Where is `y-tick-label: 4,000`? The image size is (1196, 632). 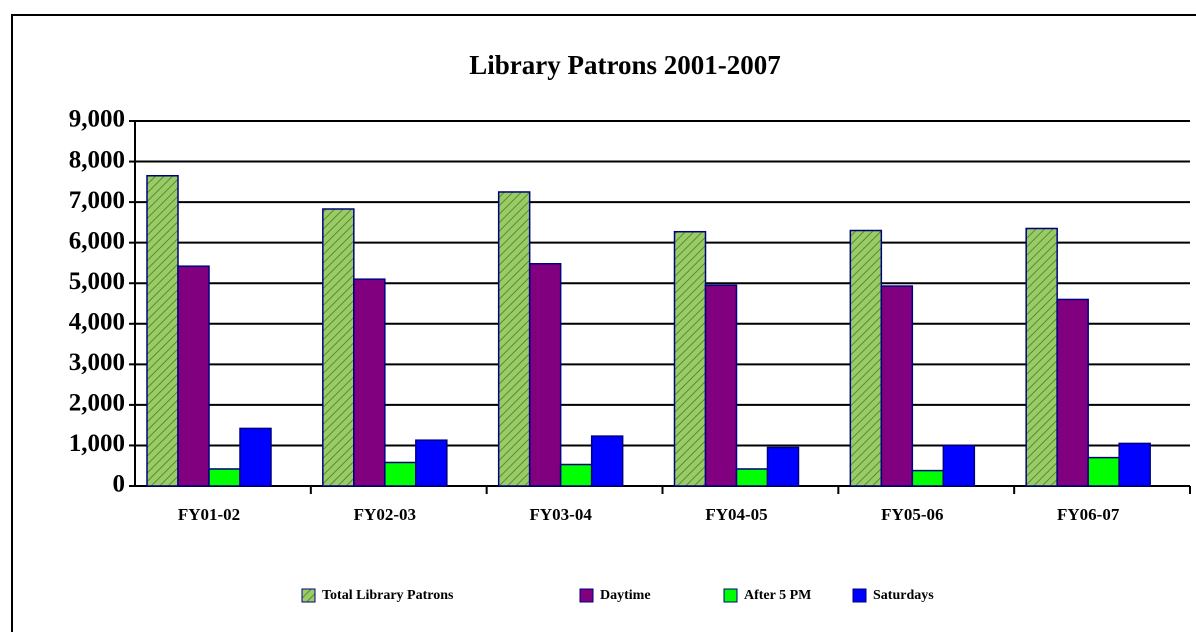
y-tick-label: 4,000 is located at coordinates (97, 322).